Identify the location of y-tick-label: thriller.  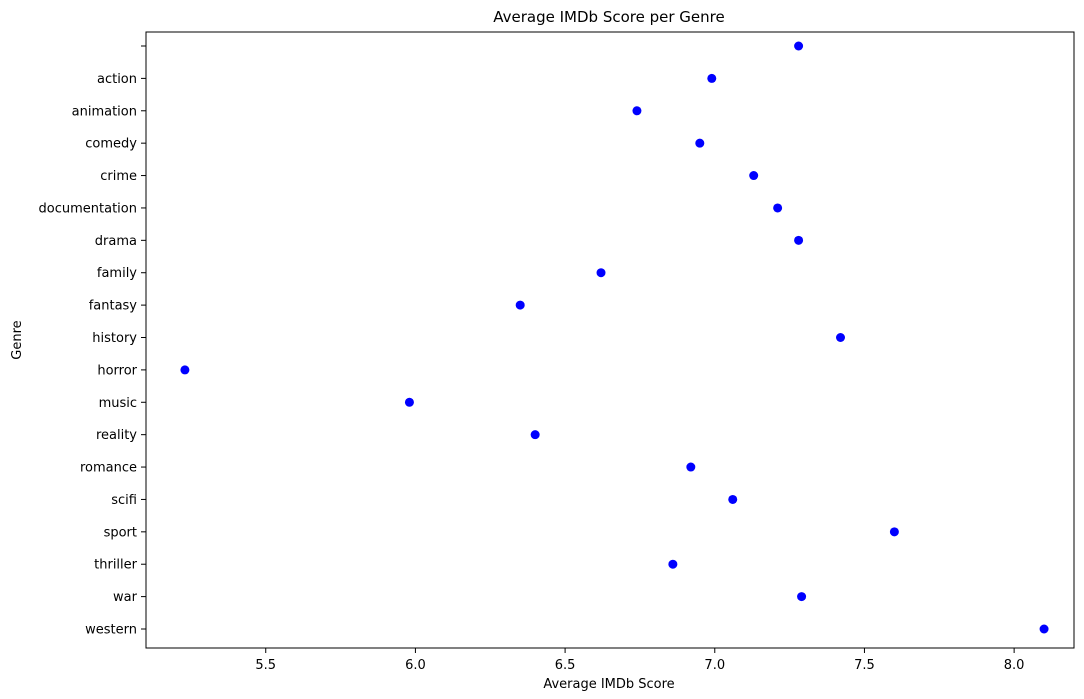
(116, 565).